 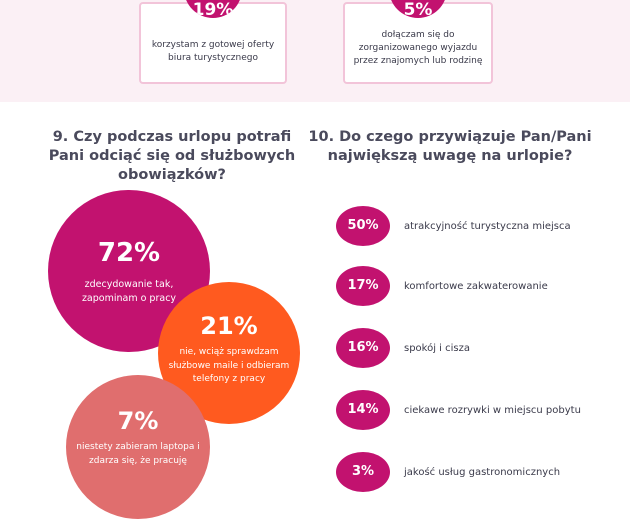 I want to click on bubble-percent: 7%, so click(x=138, y=421).